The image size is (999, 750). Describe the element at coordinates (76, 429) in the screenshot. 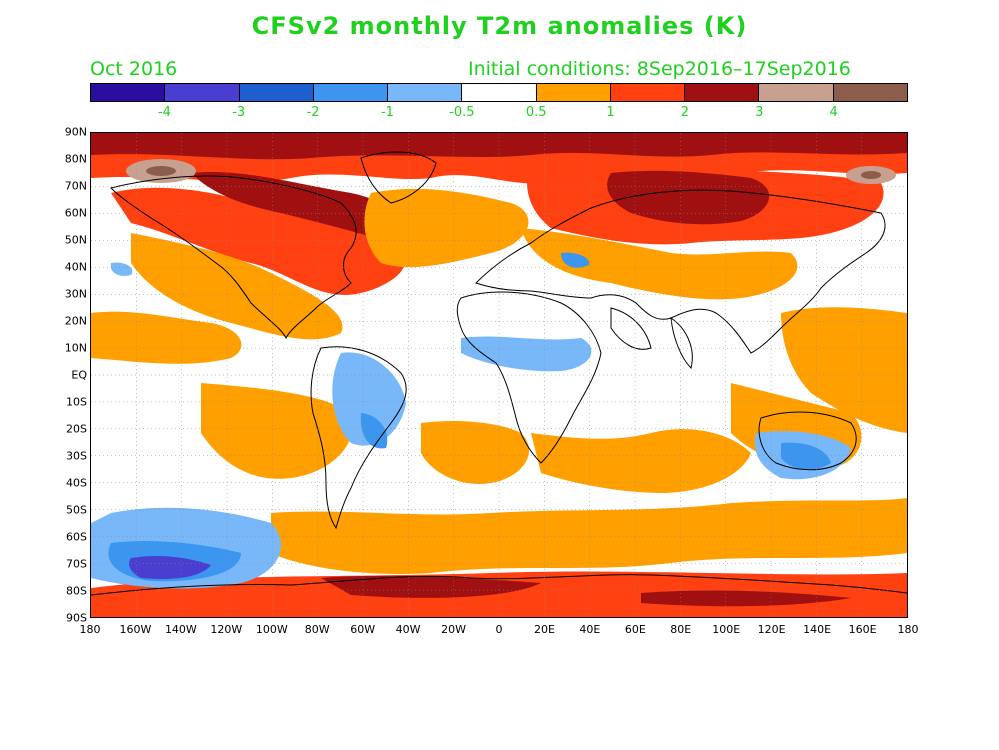

I see `latitude-label: 20S` at that location.